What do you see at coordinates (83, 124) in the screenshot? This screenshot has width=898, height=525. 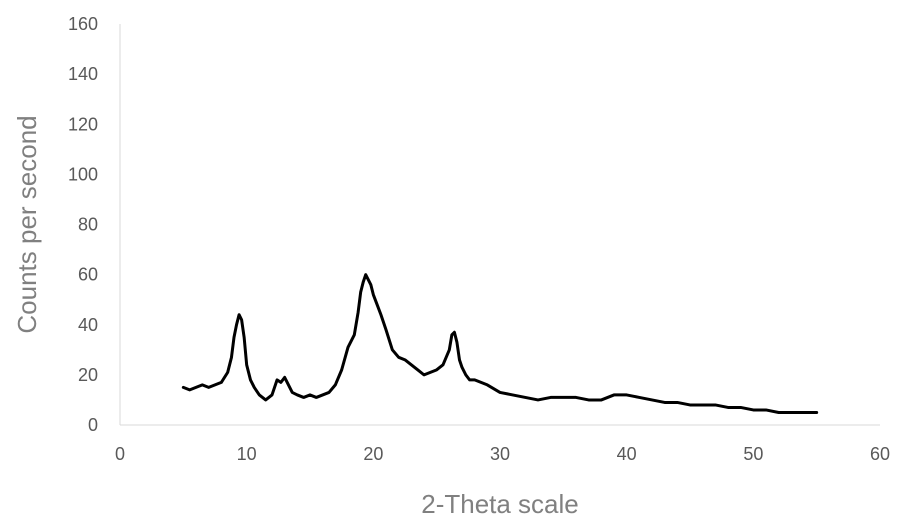 I see `y-tick-label: 120` at bounding box center [83, 124].